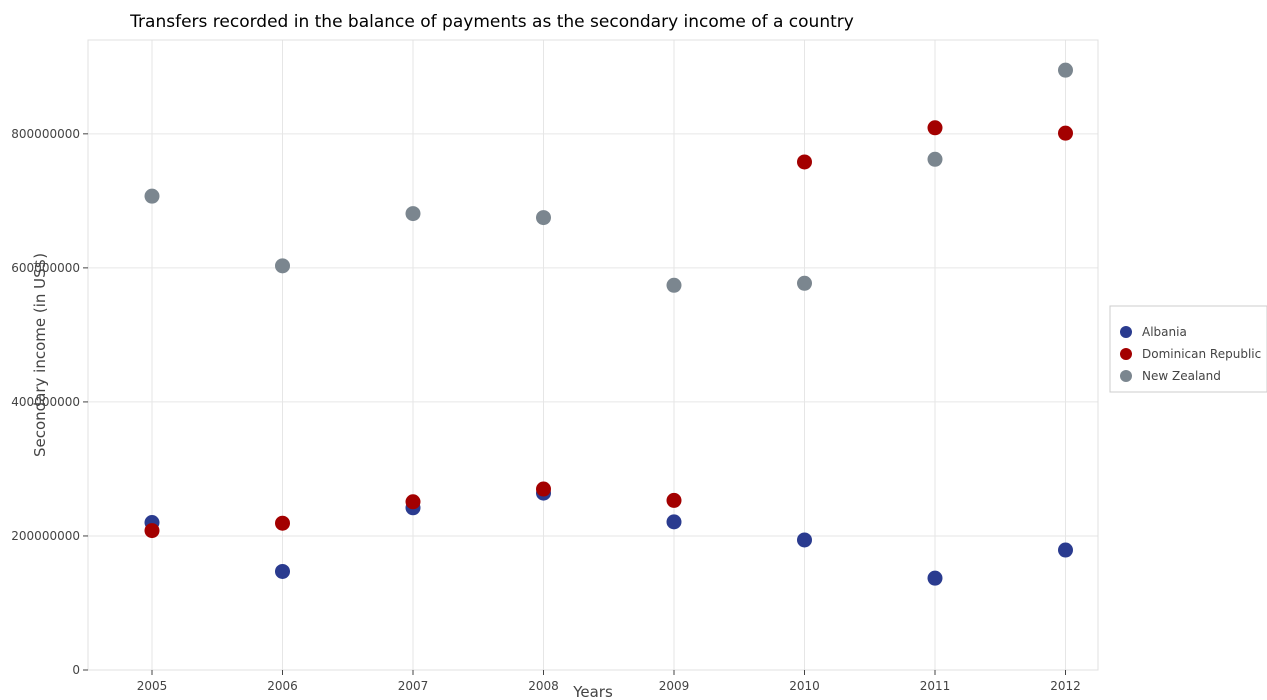 This screenshot has height=700, width=1267. I want to click on y-tick-label: 0, so click(76, 670).